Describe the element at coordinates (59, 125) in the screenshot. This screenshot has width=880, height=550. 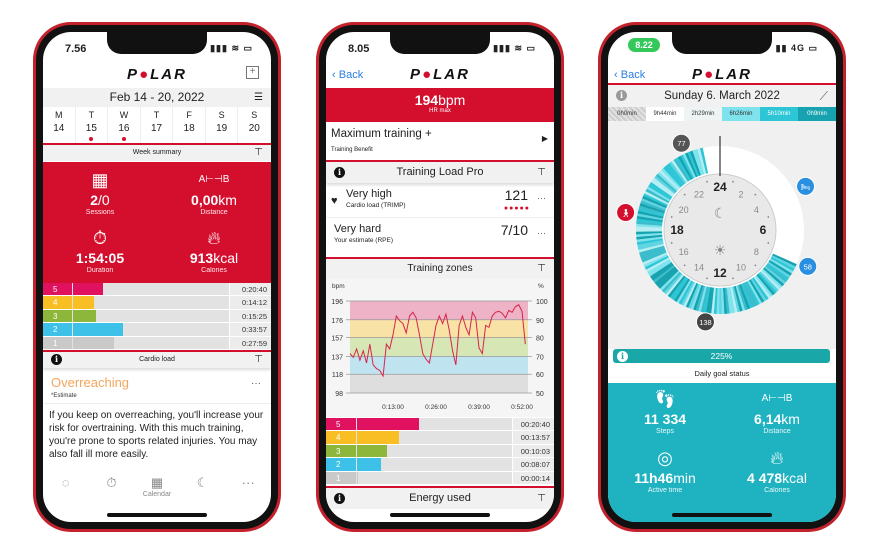
I see `day-cell: M 14` at that location.